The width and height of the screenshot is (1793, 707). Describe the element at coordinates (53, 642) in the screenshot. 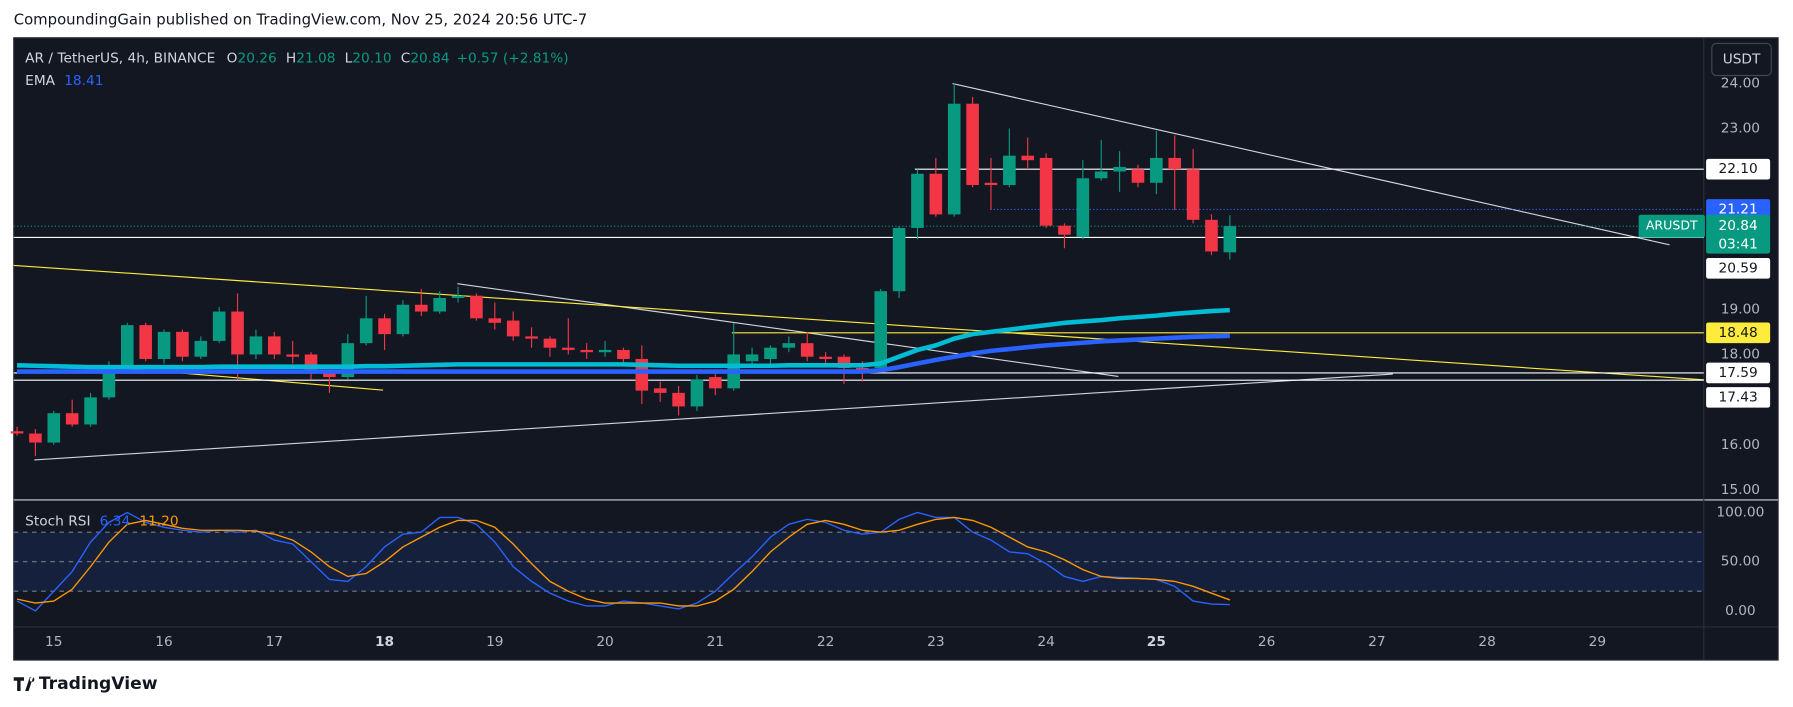

I see `x-tick-label: 15` at that location.